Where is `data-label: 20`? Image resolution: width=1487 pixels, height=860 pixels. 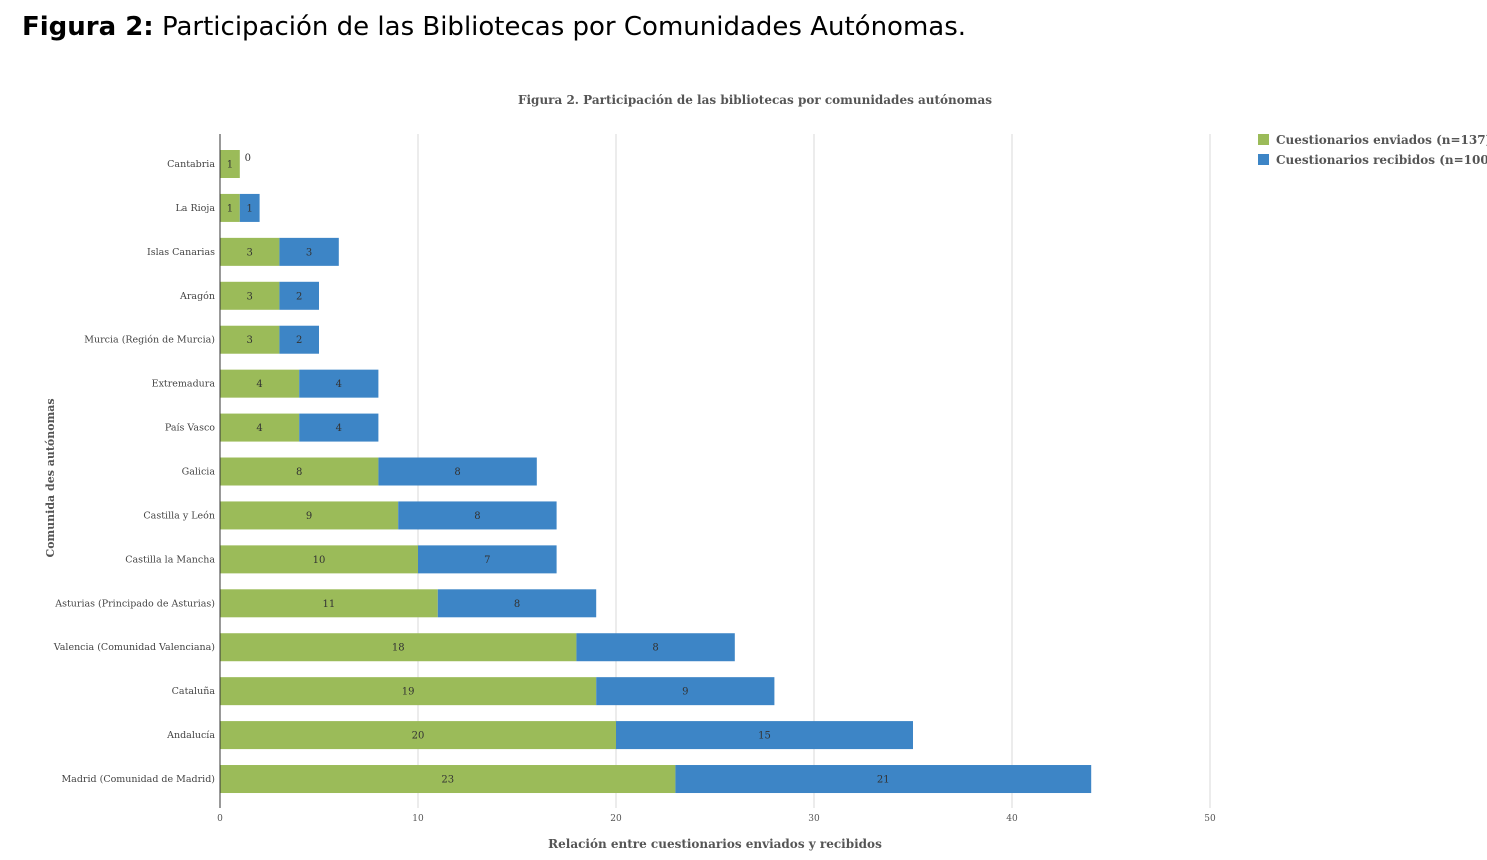
data-label: 20 is located at coordinates (418, 736).